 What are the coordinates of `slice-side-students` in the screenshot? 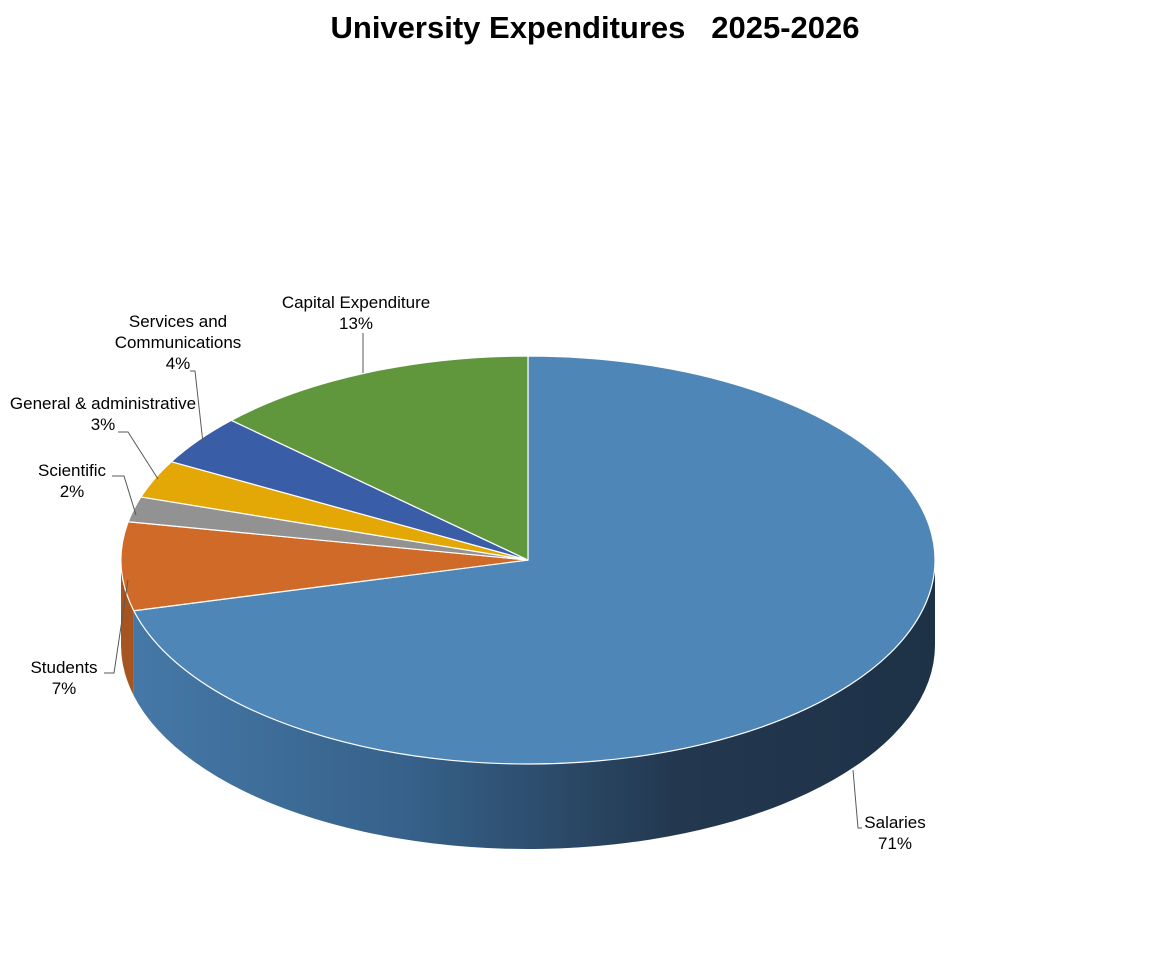 It's located at (127, 628).